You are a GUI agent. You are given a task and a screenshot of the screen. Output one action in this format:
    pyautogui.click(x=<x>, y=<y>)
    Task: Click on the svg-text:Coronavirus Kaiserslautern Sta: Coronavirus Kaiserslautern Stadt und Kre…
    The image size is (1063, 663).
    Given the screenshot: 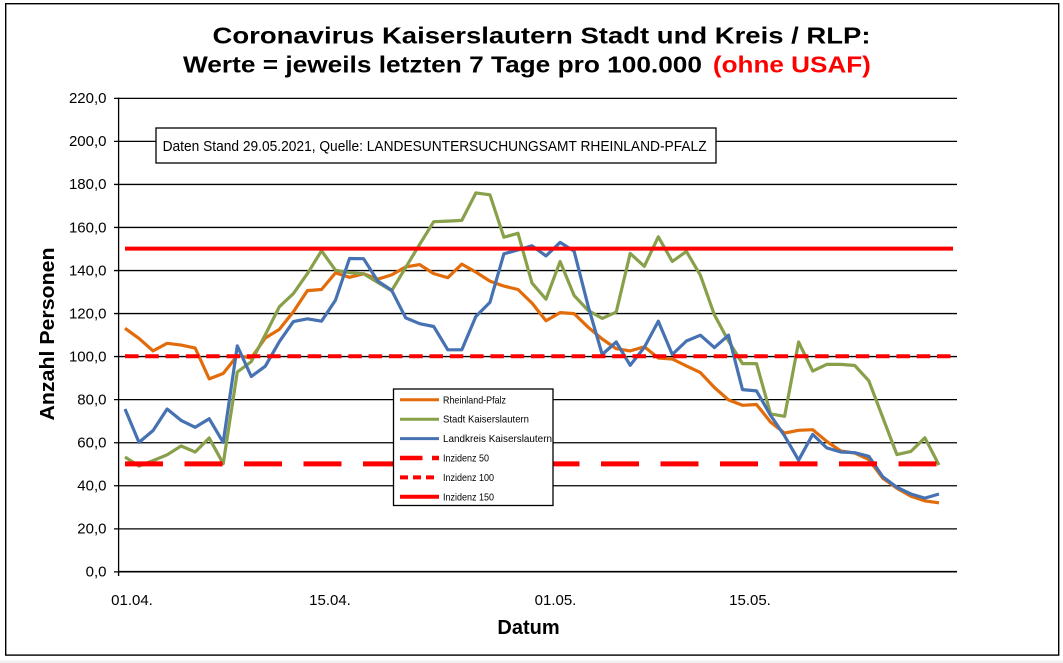 What is the action you would take?
    pyautogui.click(x=542, y=36)
    